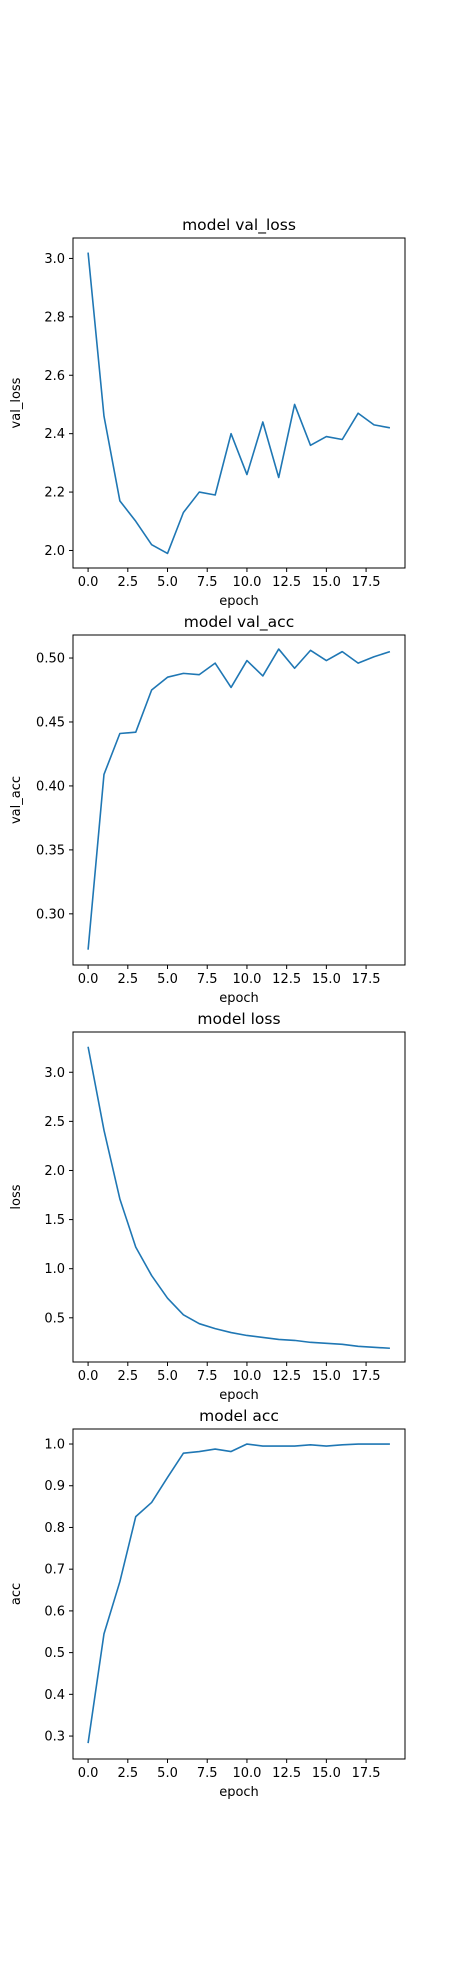 The width and height of the screenshot is (450, 1980). Describe the element at coordinates (54, 1570) in the screenshot. I see `y-tick-label: 0.7` at that location.